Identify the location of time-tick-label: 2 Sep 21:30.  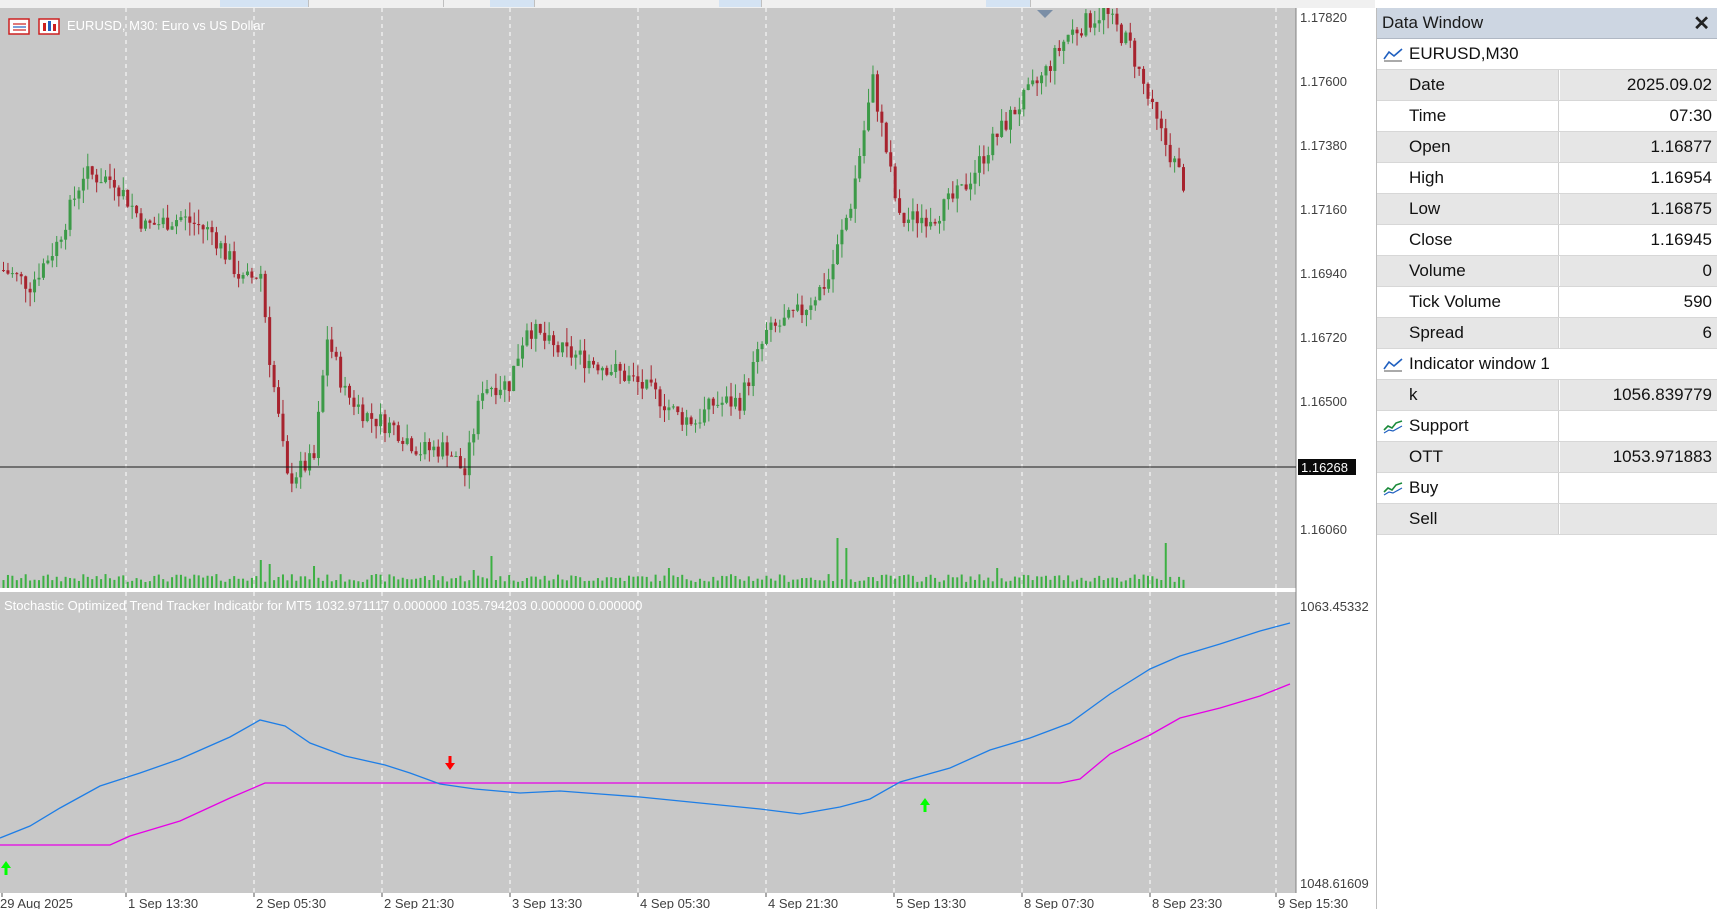
(419, 902).